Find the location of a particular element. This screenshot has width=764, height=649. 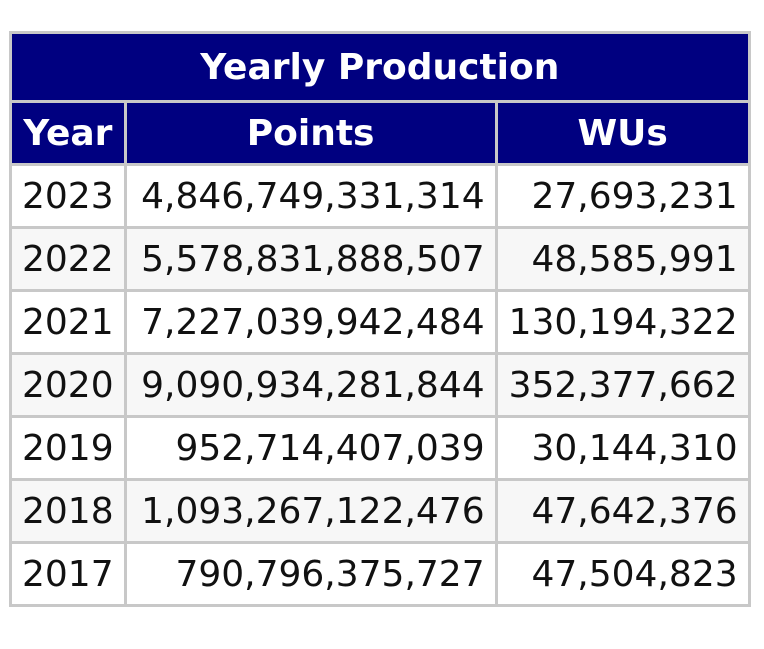

wus-cell: 48,585,991 is located at coordinates (622, 259).